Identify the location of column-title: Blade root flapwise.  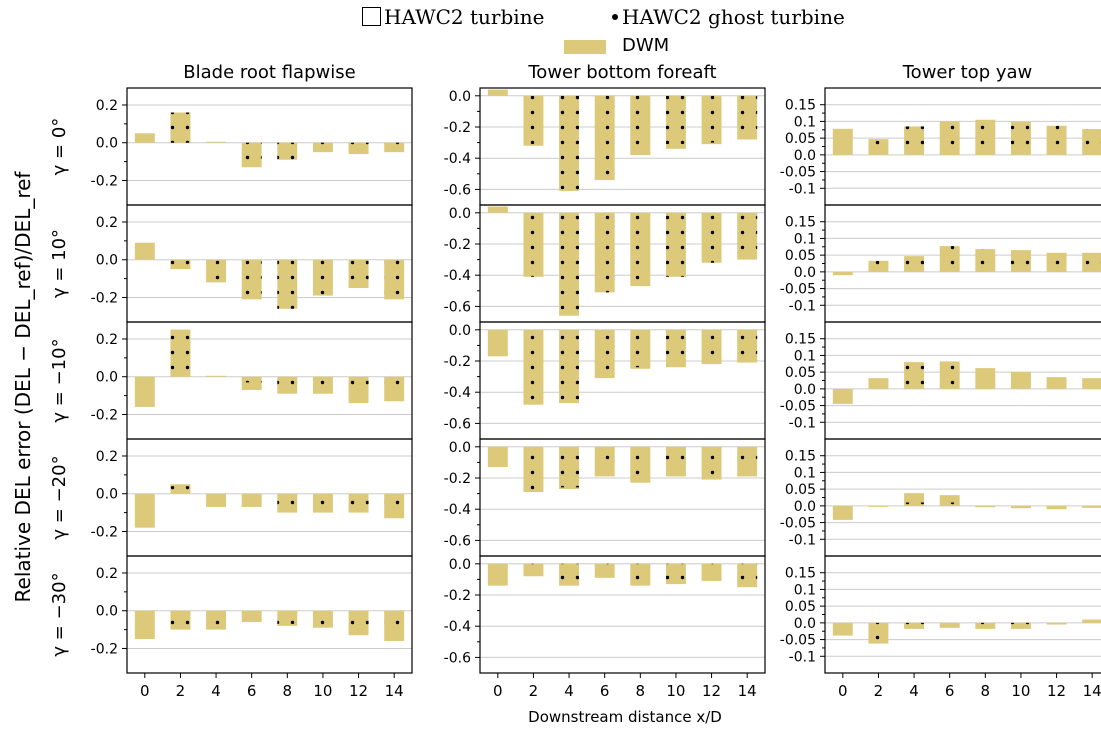
(269, 72).